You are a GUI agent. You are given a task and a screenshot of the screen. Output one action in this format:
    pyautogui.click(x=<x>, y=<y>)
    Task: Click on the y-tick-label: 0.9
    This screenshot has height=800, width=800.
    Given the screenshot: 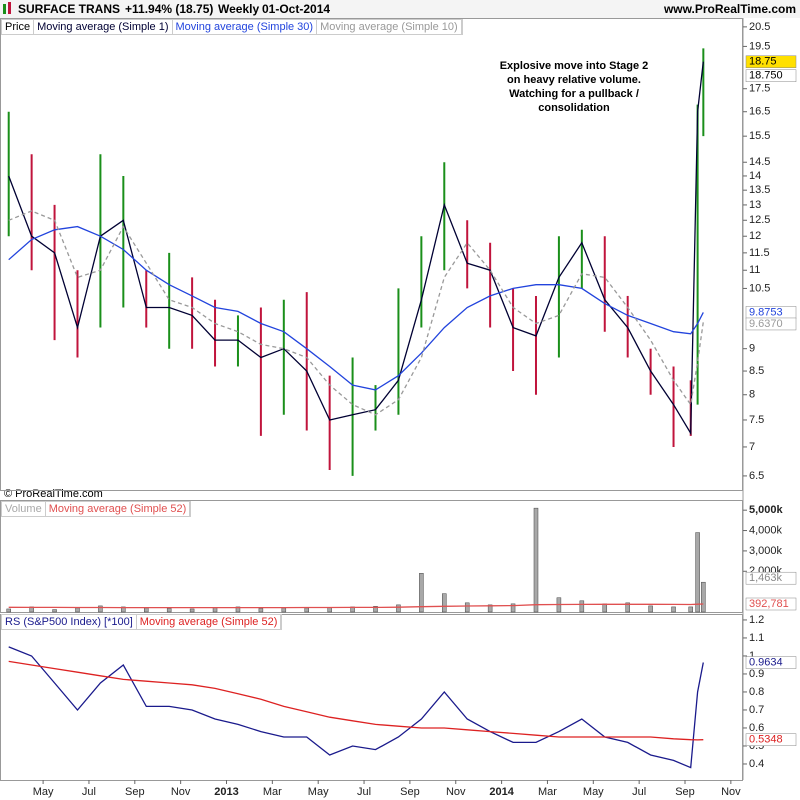 What is the action you would take?
    pyautogui.click(x=756, y=674)
    